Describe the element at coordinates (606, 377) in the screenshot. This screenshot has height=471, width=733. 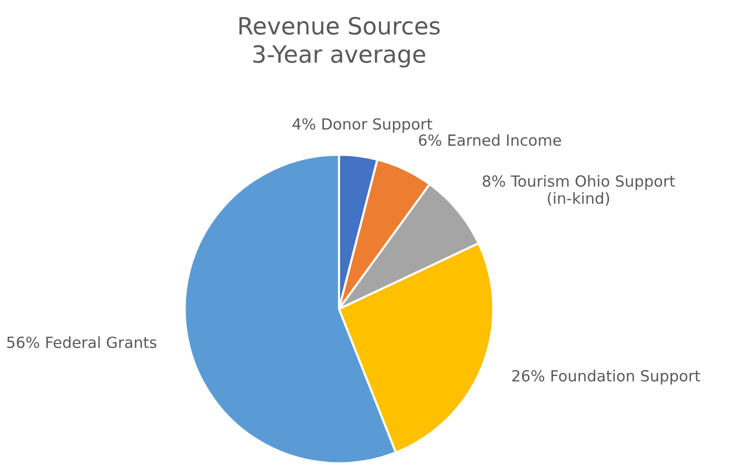
I see `slice-label: 26% Foundation Support` at that location.